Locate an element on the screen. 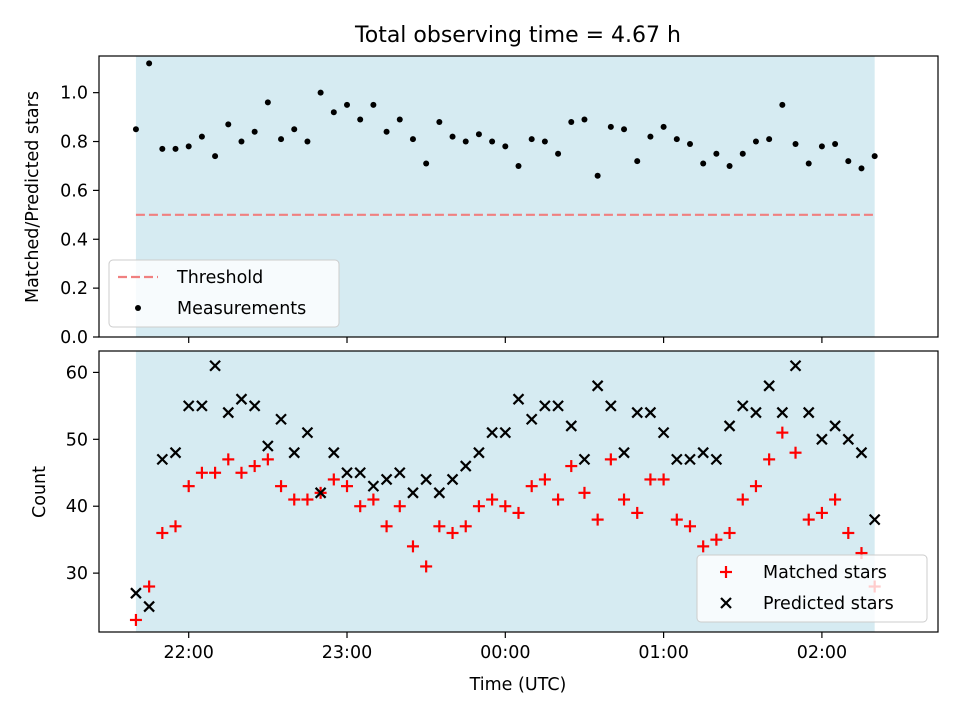 The image size is (960, 720). top-x-ticks is located at coordinates (505, 340).